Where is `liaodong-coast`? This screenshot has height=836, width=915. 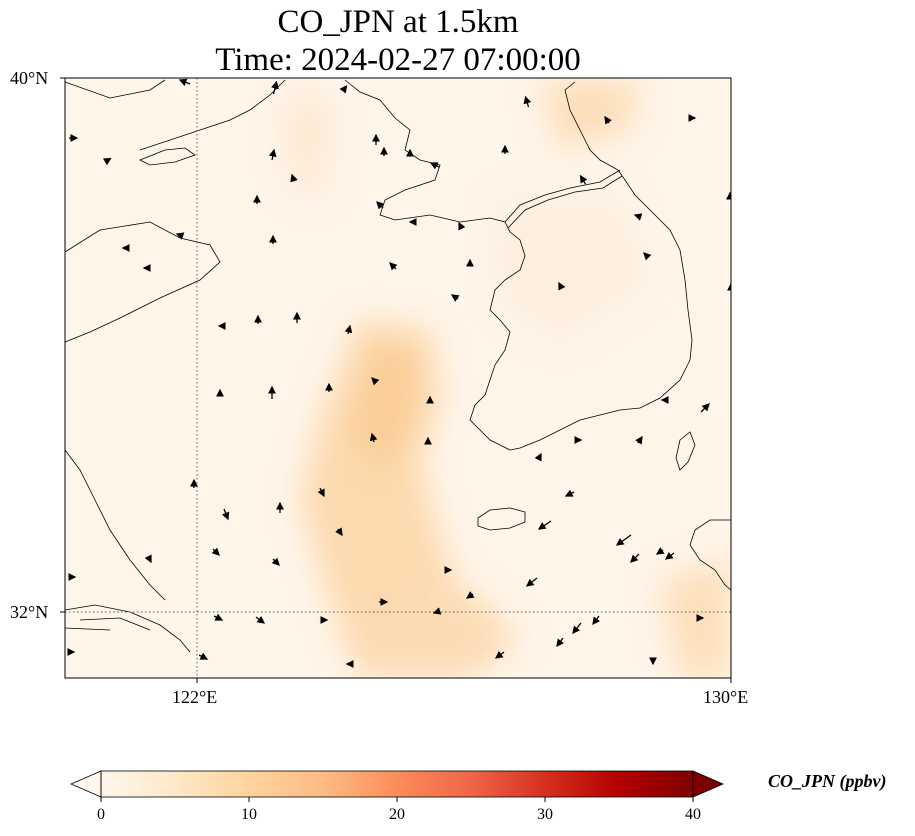 liaodong-coast is located at coordinates (175, 115).